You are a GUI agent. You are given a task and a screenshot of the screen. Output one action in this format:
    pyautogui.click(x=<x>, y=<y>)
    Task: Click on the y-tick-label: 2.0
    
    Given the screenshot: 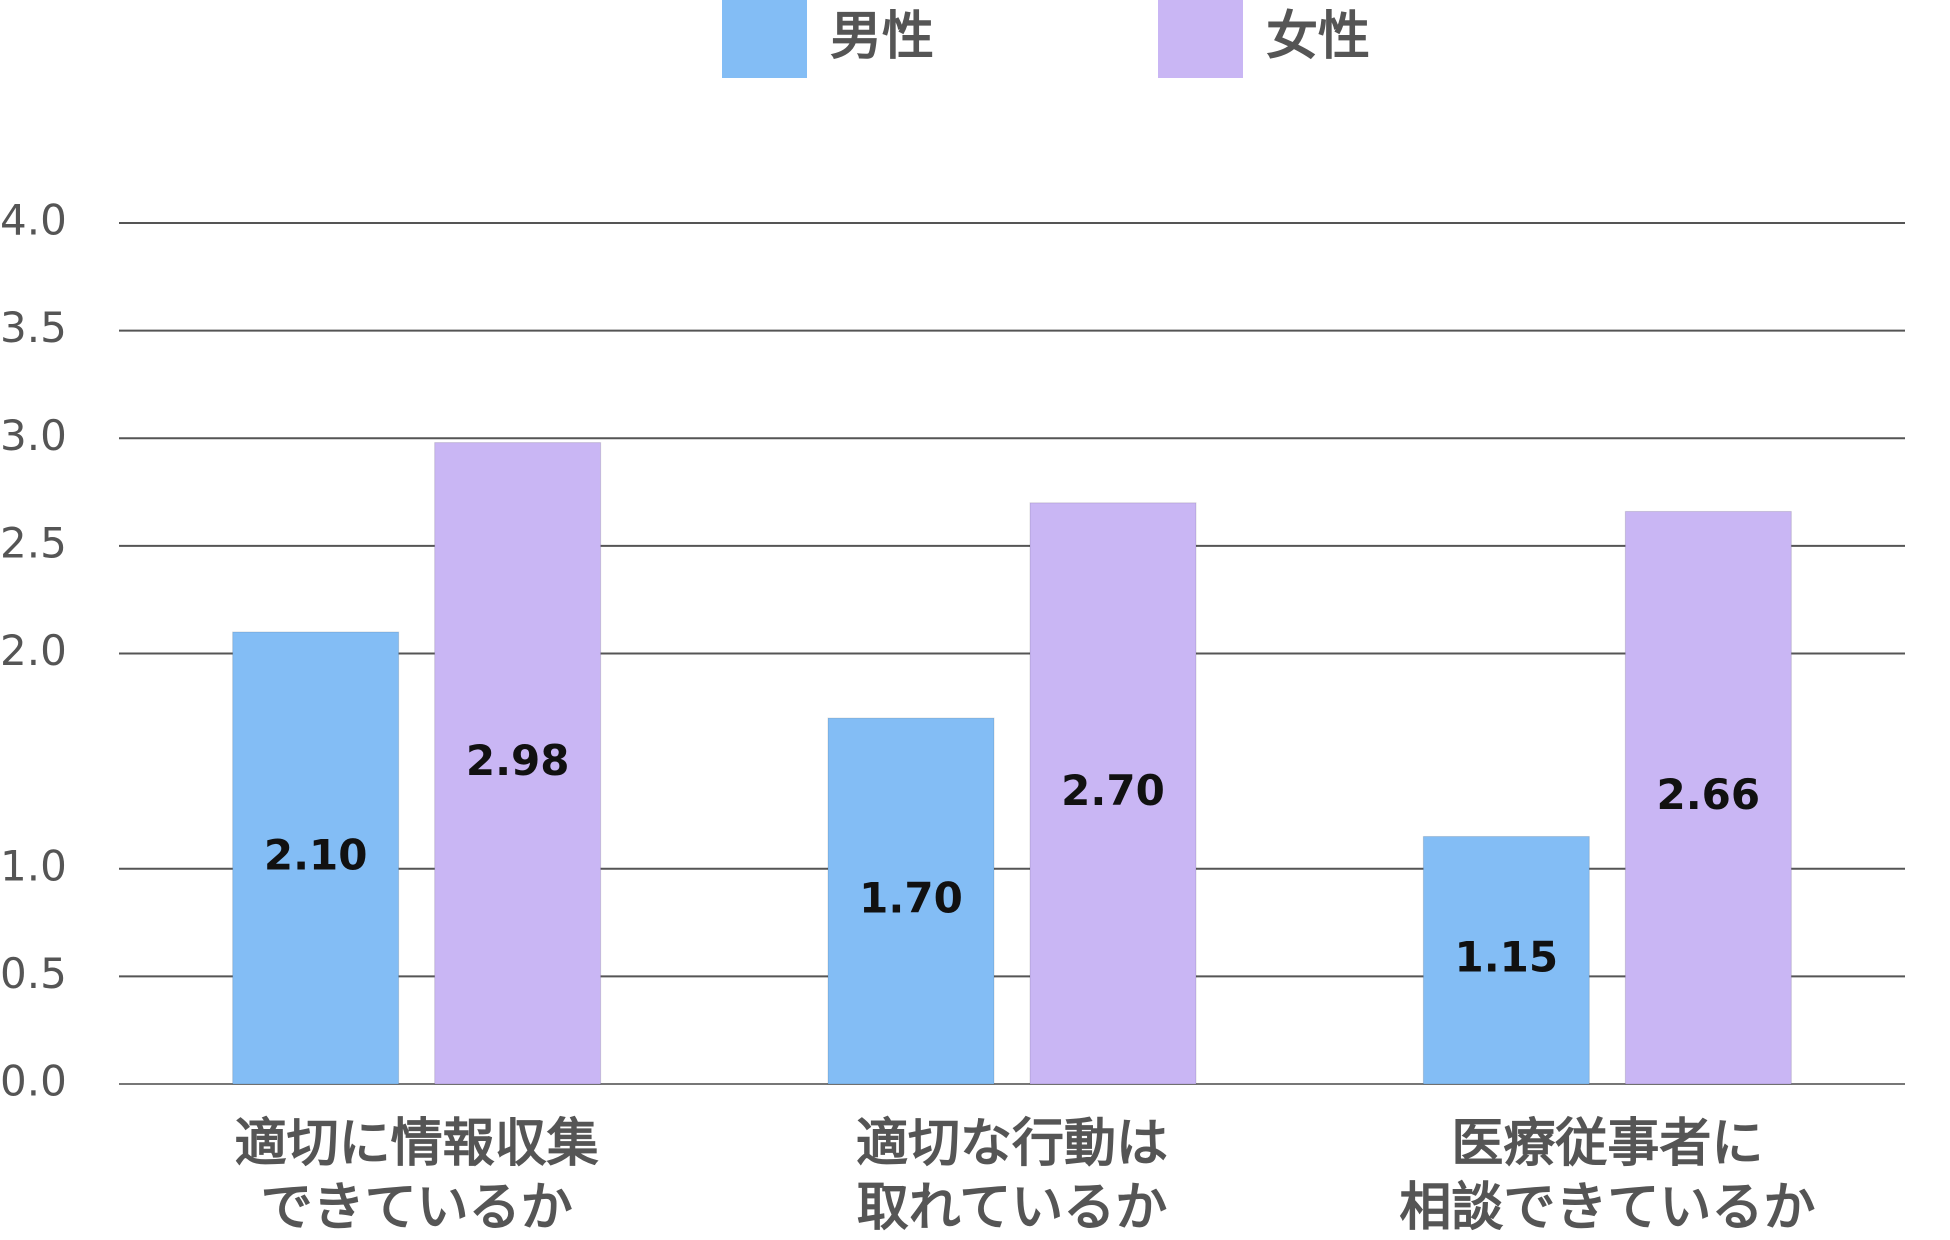 What is the action you would take?
    pyautogui.click(x=33, y=650)
    